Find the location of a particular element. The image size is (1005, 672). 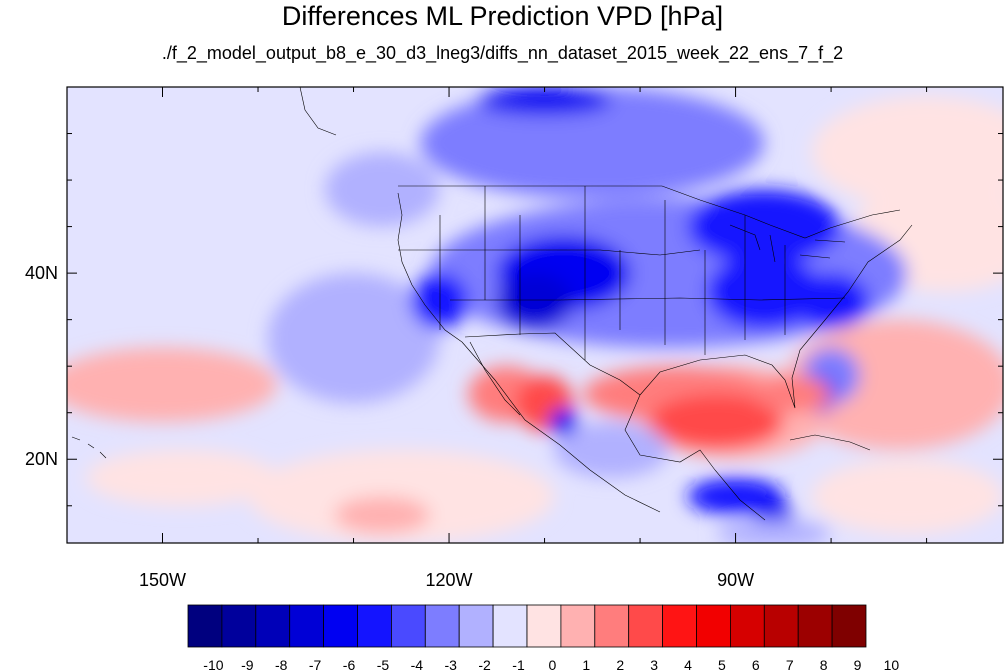

colorbar-label: -4 is located at coordinates (417, 664).